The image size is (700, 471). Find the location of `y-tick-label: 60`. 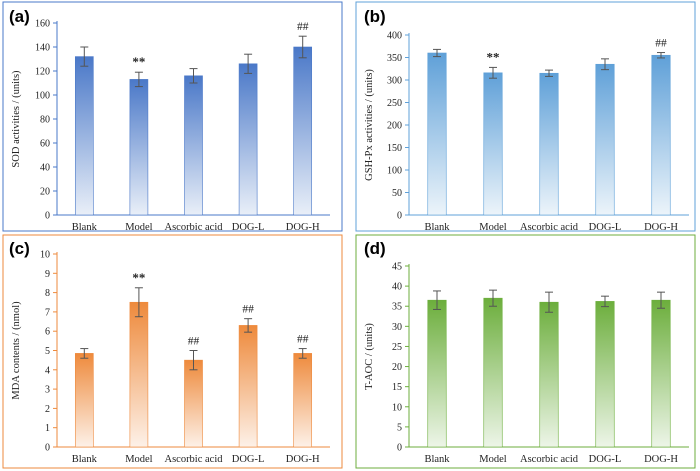

y-tick-label: 60 is located at coordinates (45, 144).